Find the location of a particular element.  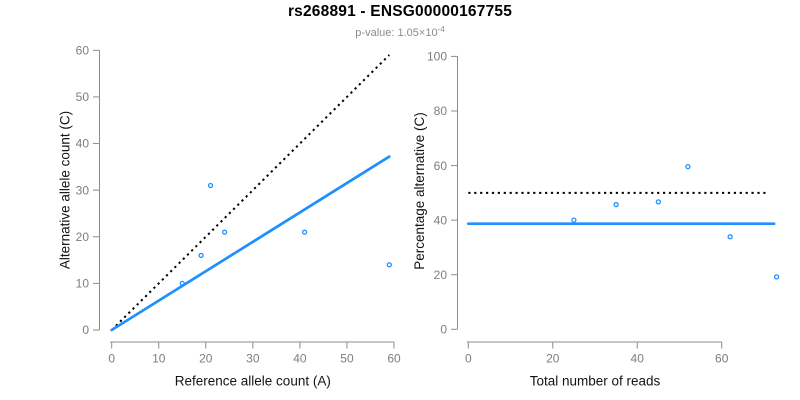

x-tick-label: 50 is located at coordinates (347, 359).